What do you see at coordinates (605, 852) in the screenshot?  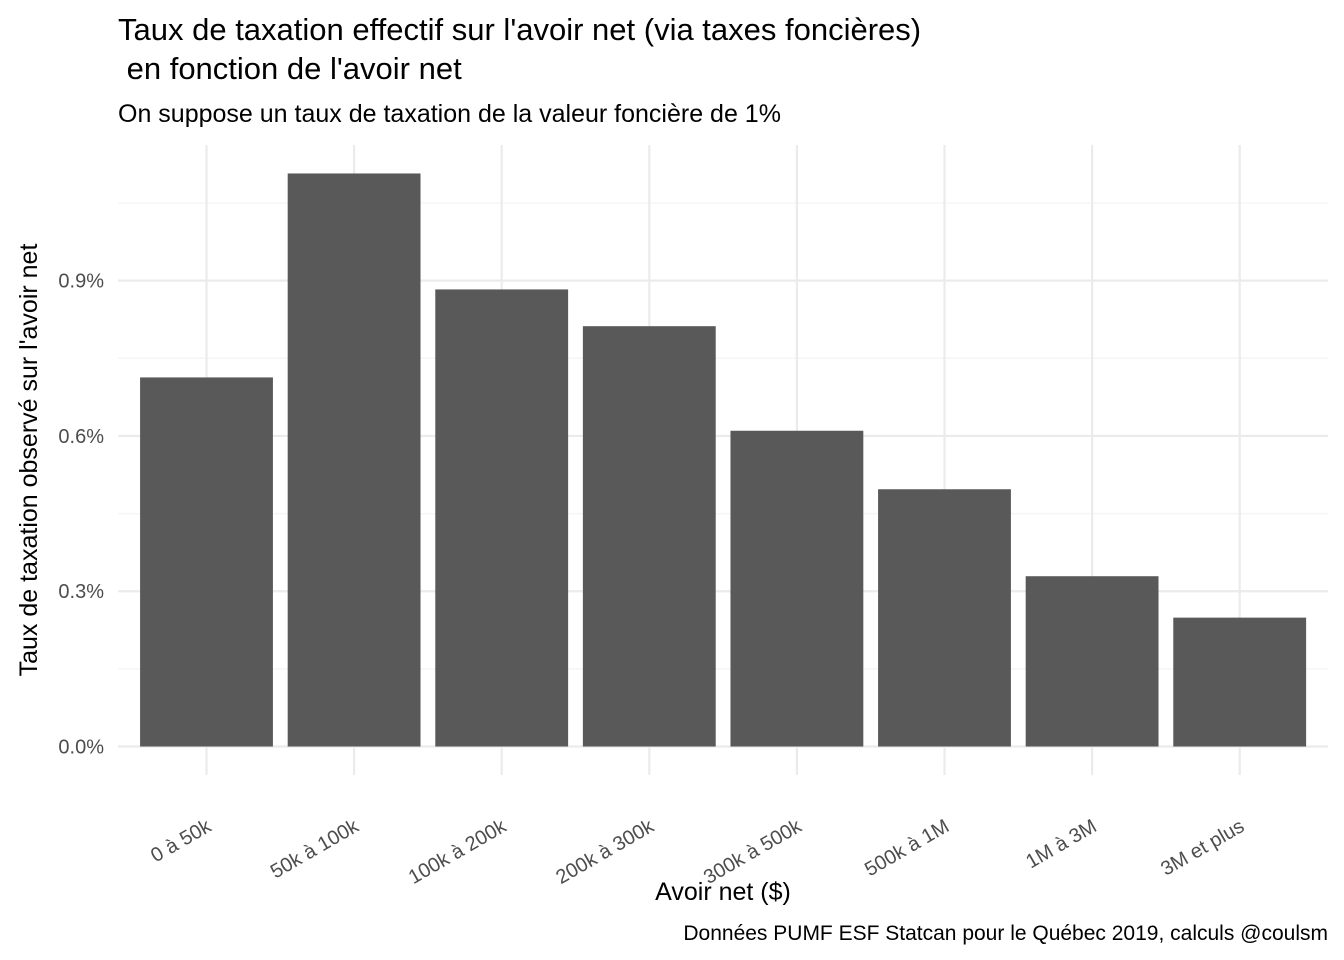 I see `x-tick-label: 200k à 300k` at bounding box center [605, 852].